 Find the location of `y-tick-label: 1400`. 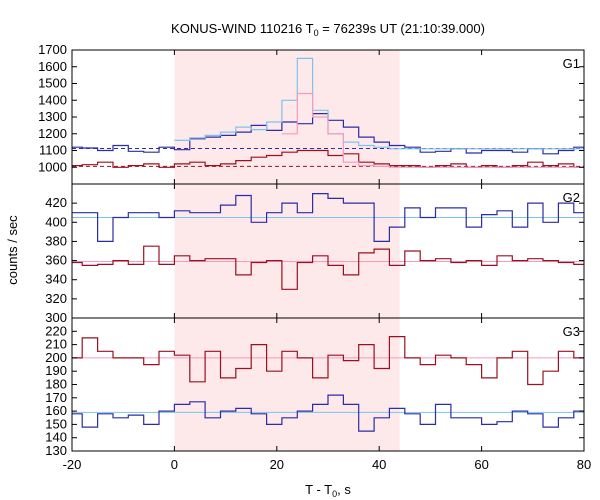

y-tick-label: 1400 is located at coordinates (52, 99).